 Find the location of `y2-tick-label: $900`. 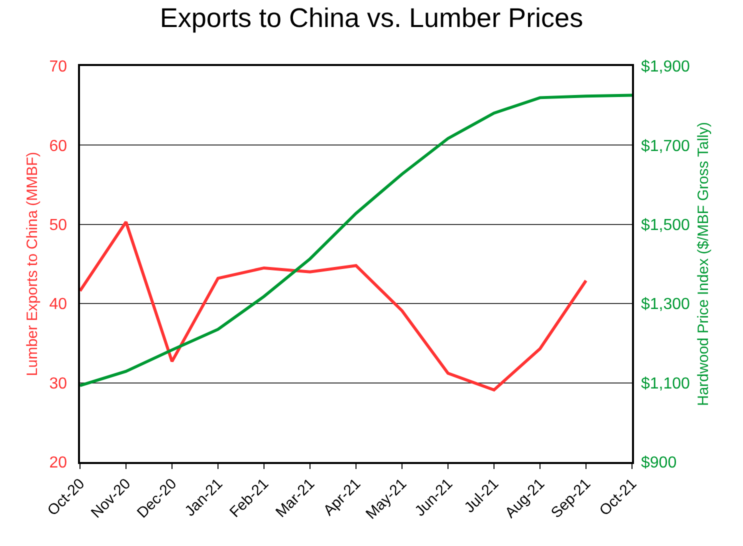

y2-tick-label: $900 is located at coordinates (659, 463).